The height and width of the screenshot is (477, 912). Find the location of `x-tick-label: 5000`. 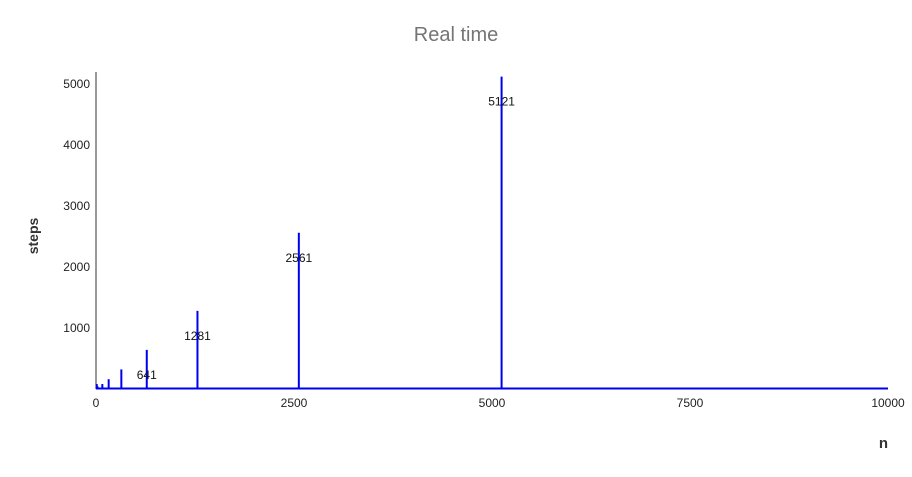

x-tick-label: 5000 is located at coordinates (492, 403).